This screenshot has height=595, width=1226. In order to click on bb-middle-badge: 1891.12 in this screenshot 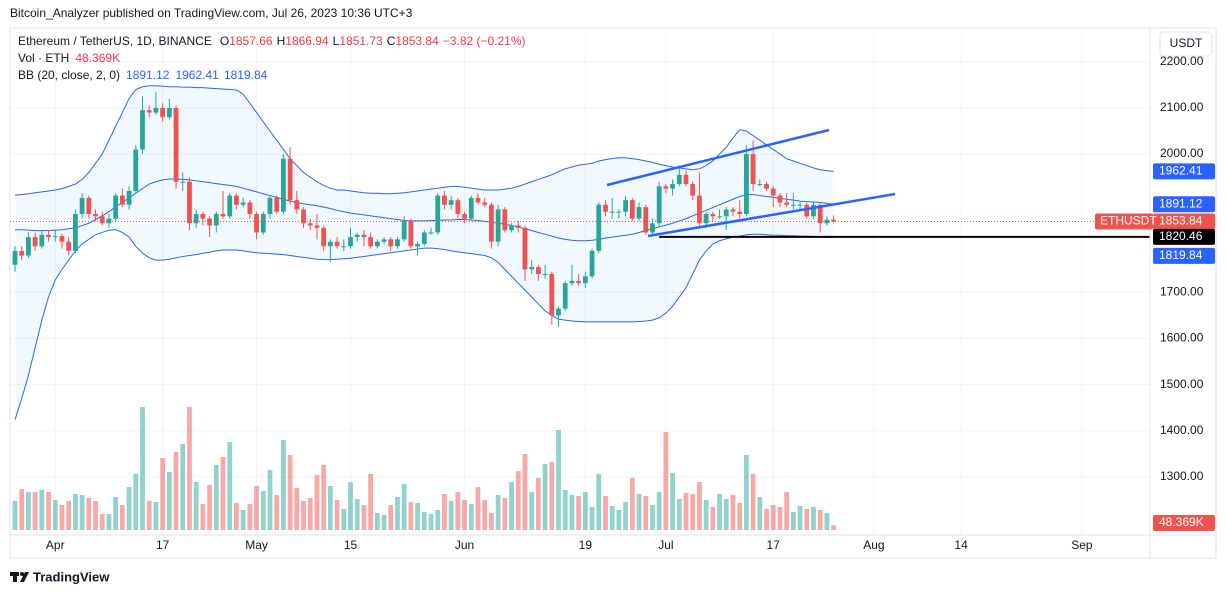, I will do `click(1181, 203)`.